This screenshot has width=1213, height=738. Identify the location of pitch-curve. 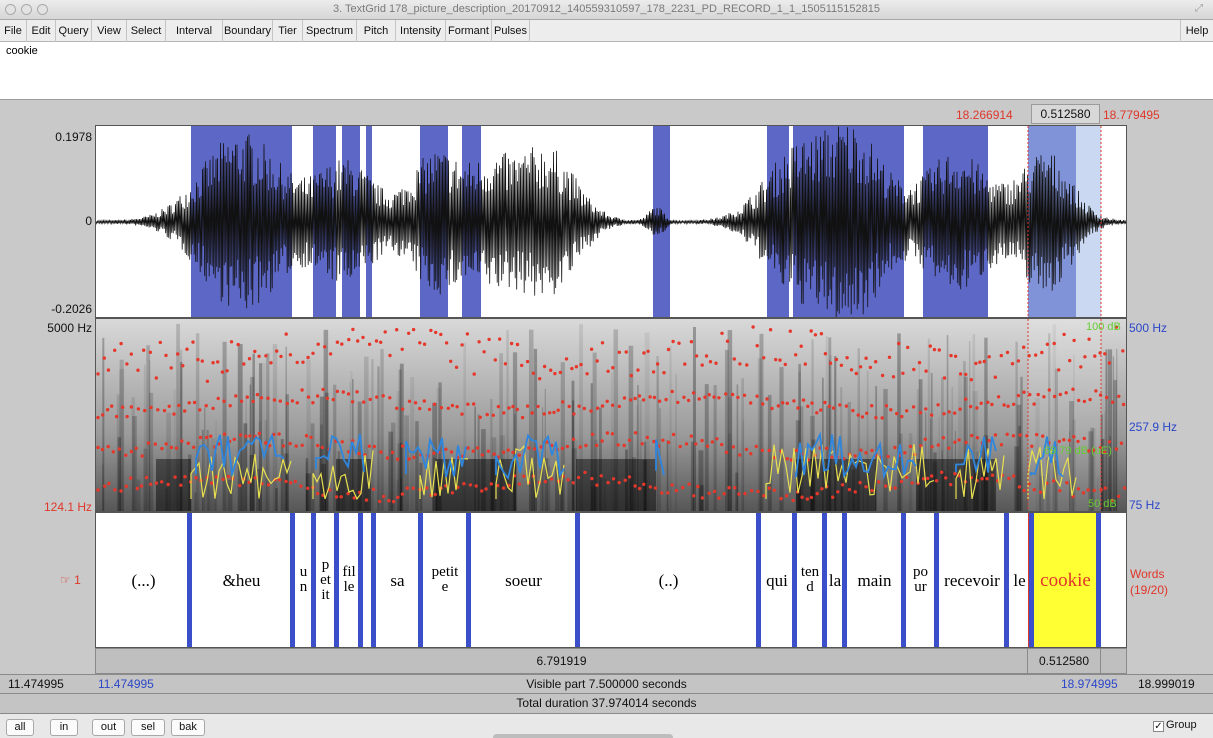
(629, 456).